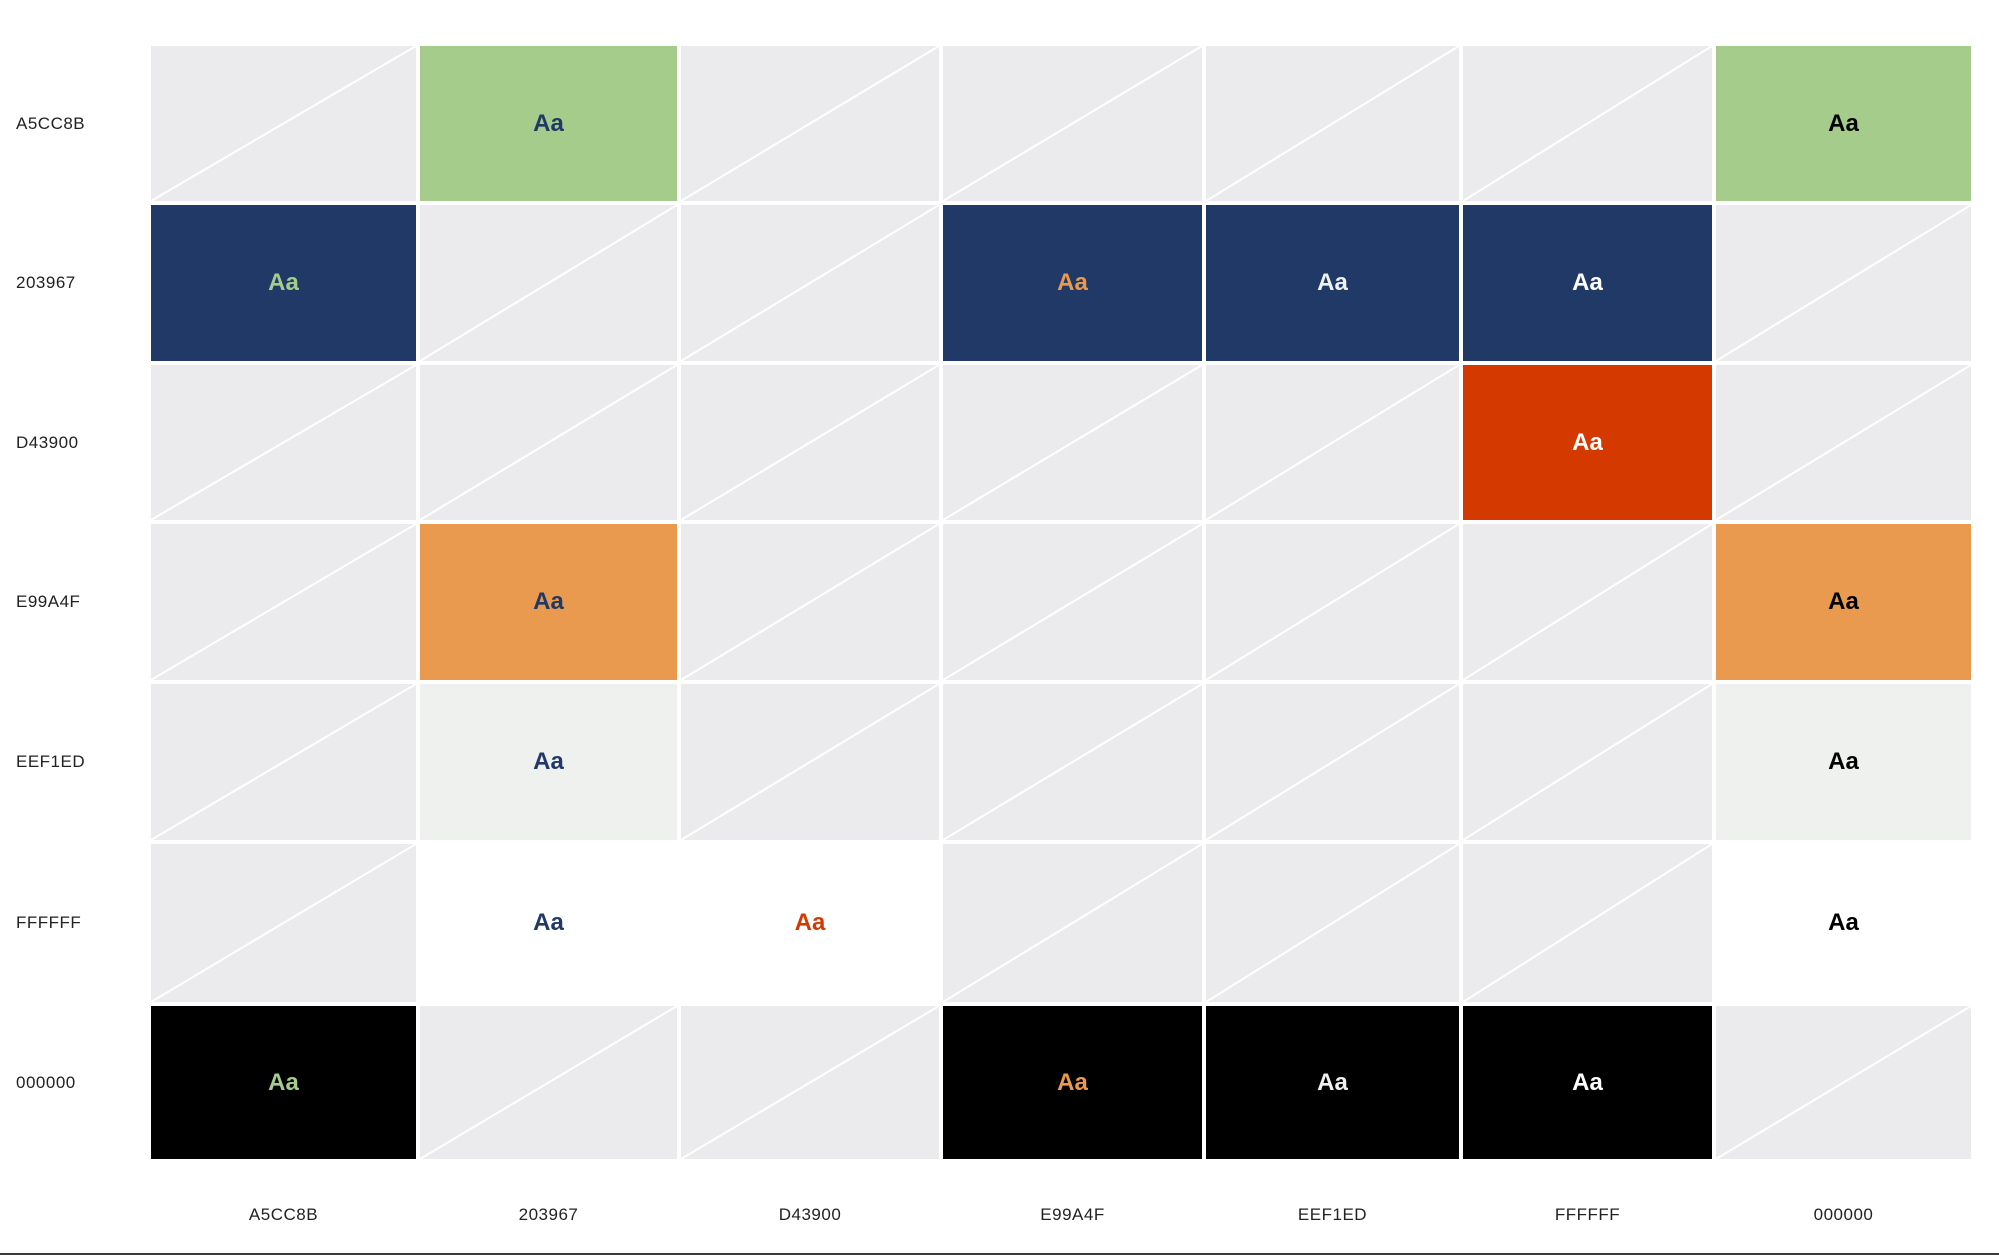 The image size is (1999, 1258). Describe the element at coordinates (283, 1214) in the screenshot. I see `column-label: A5CC8B` at that location.